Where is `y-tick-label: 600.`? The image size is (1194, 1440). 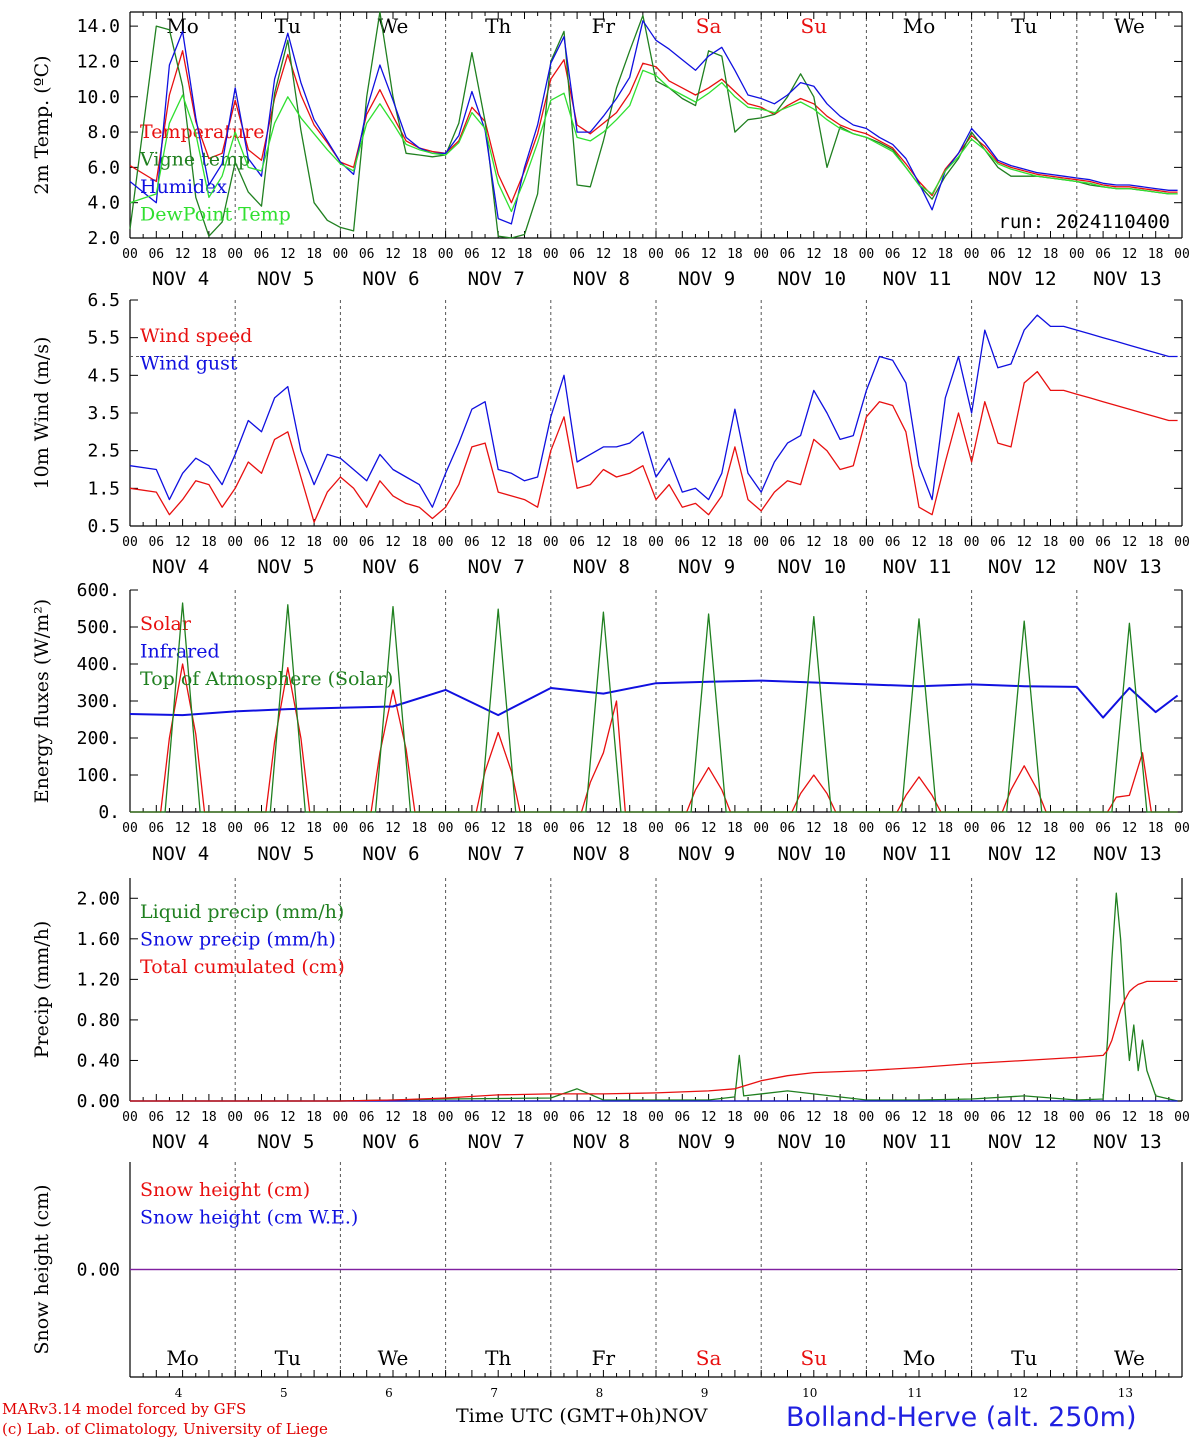 y-tick-label: 600. is located at coordinates (98, 590).